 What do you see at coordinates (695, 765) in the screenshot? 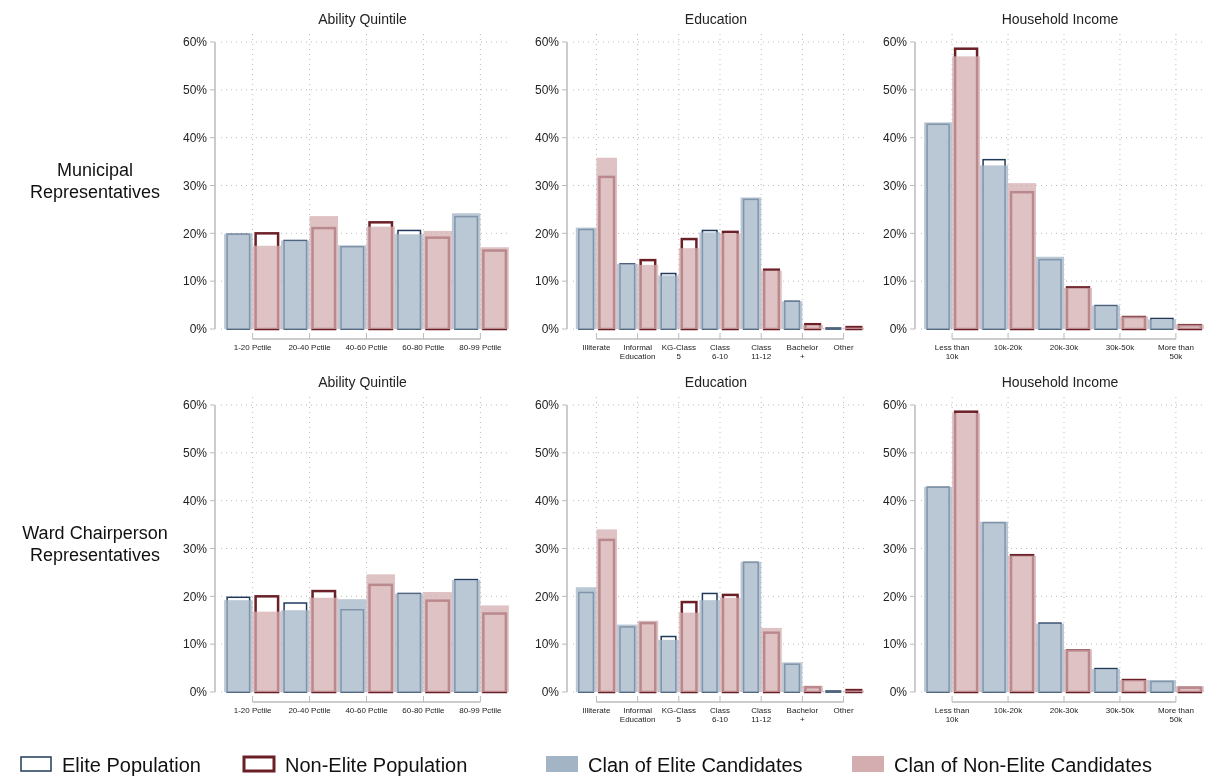
I see `legend-label: Clan of Elite Candidates` at bounding box center [695, 765].